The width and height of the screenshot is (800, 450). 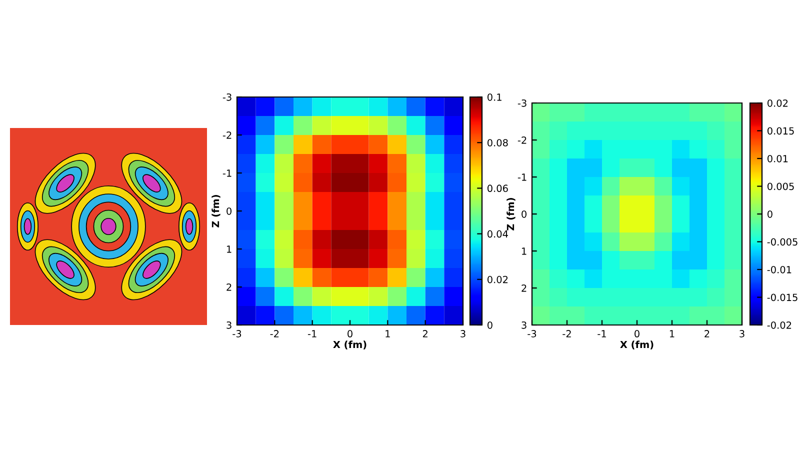 What do you see at coordinates (779, 270) in the screenshot?
I see `color-bar-label: -0.01` at bounding box center [779, 270].